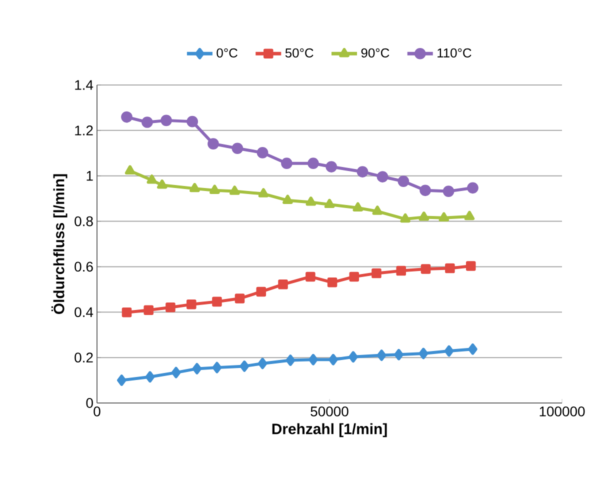 Image resolution: width=599 pixels, height=488 pixels. Describe the element at coordinates (83, 357) in the screenshot. I see `y-tick-label: 0.2` at that location.